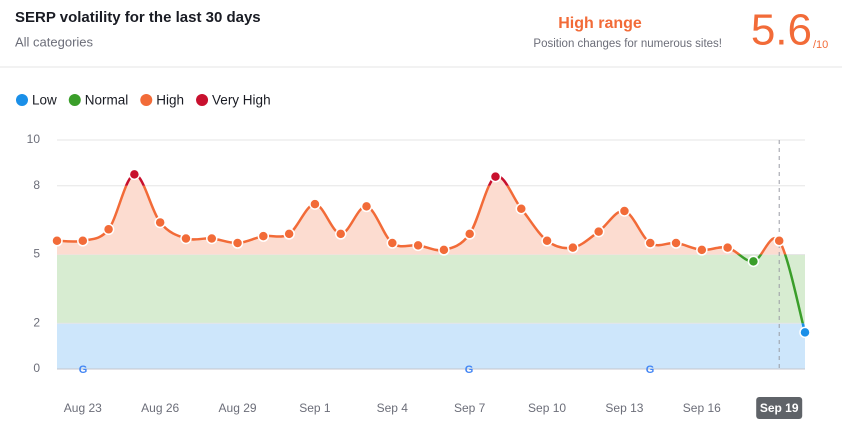 Image resolution: width=842 pixels, height=437 pixels. I want to click on y-tick-label: 0, so click(36, 368).